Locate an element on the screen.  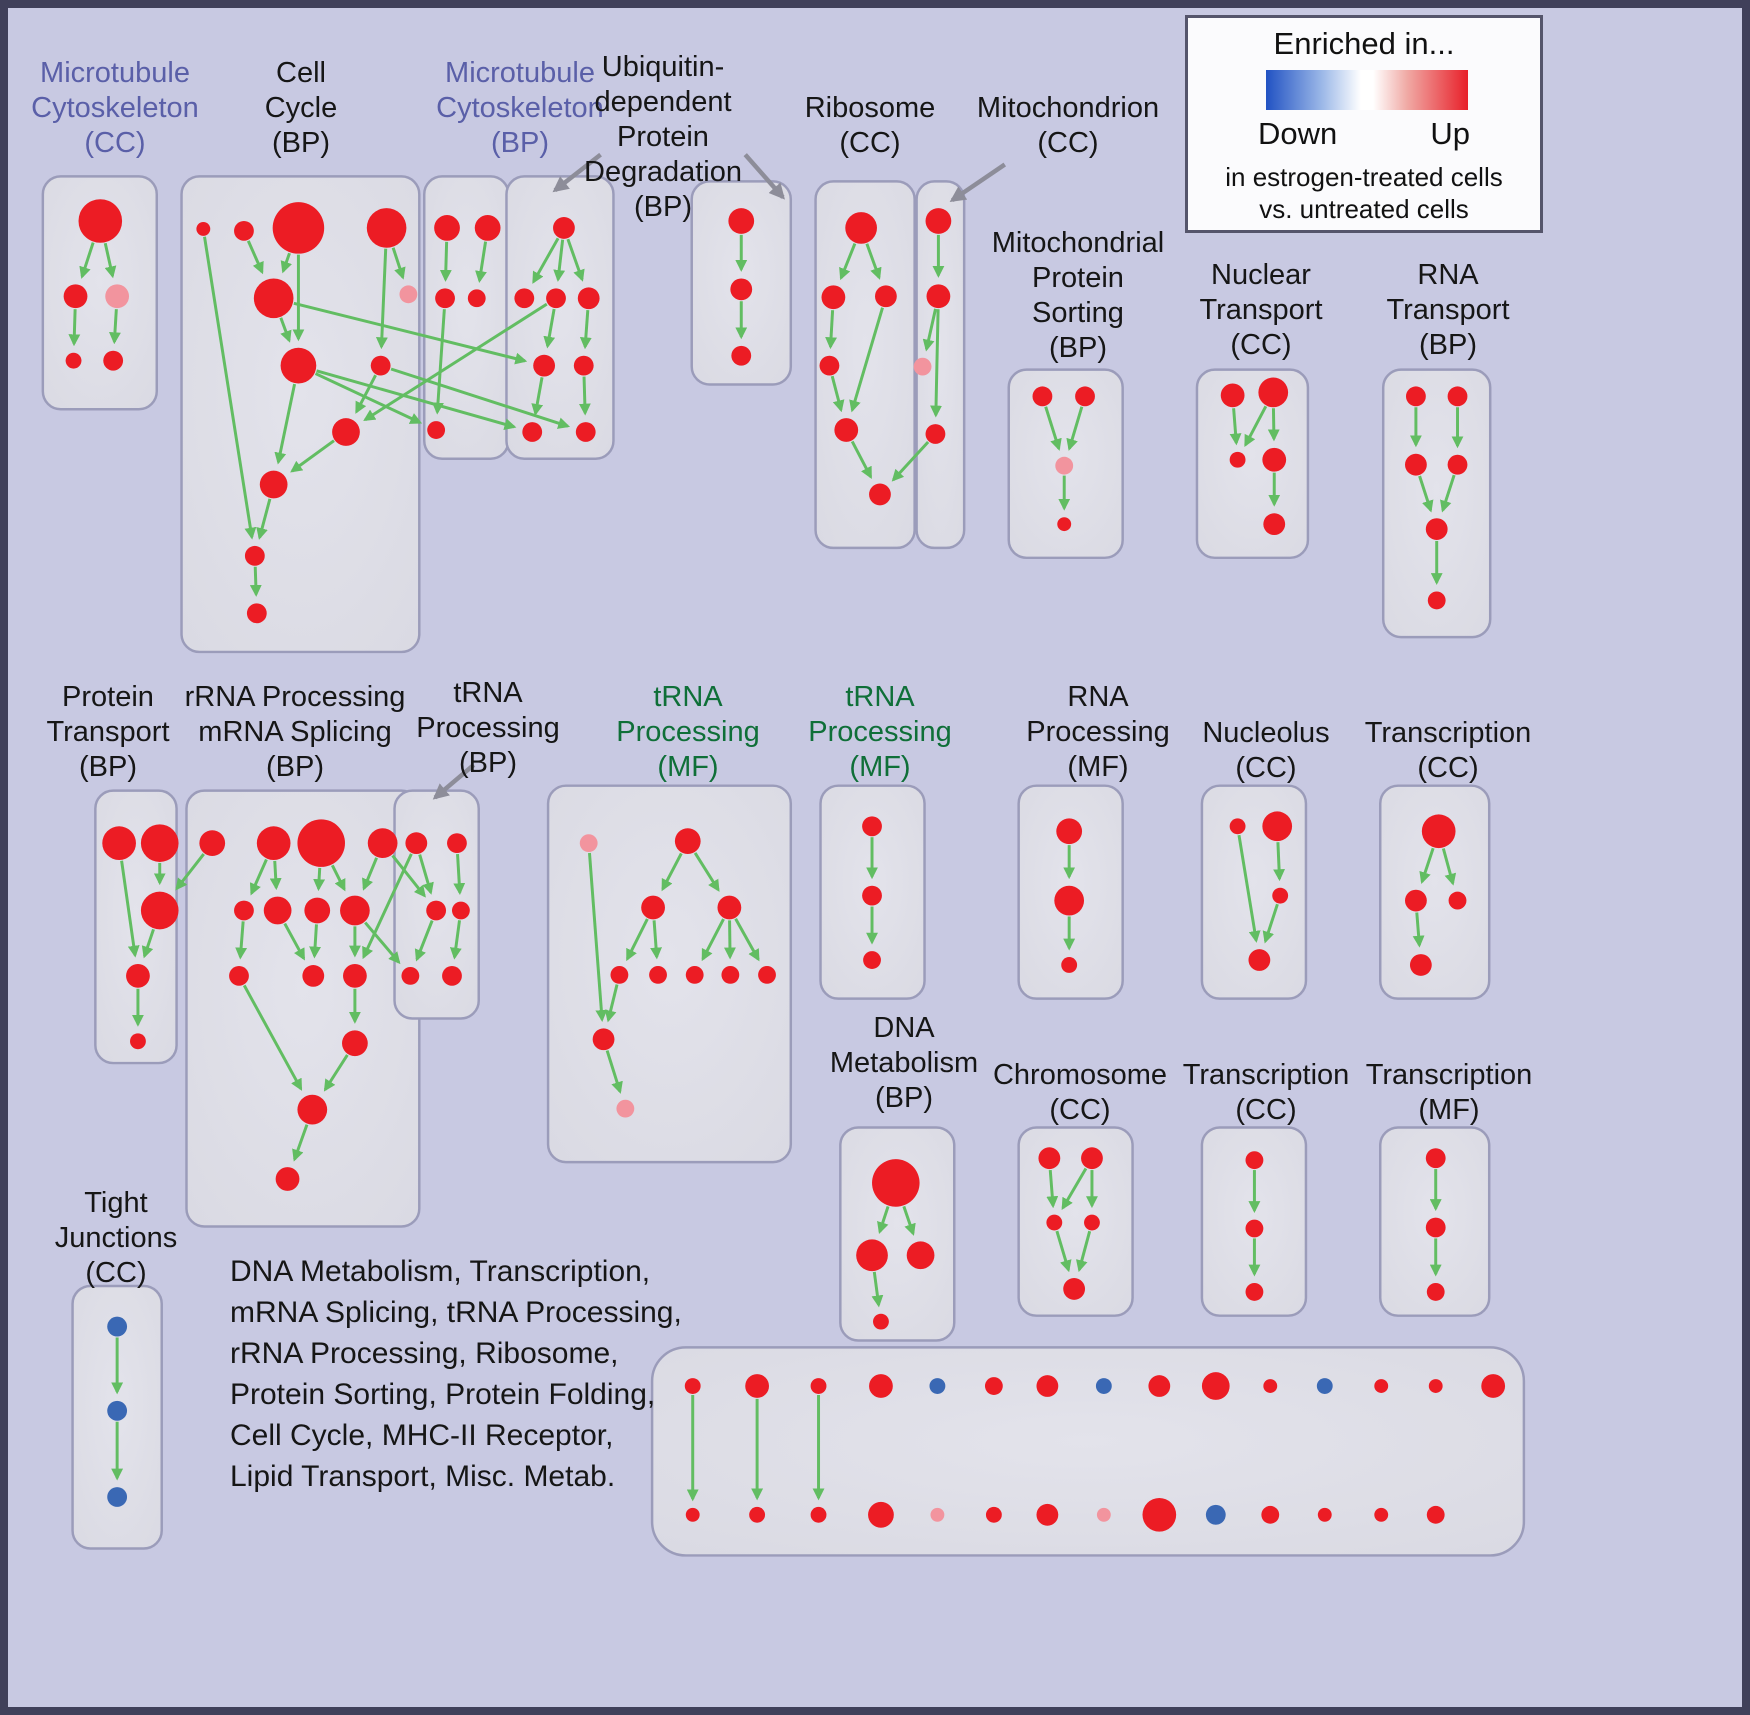
edge-d3-b9 is located at coordinates (455, 361).